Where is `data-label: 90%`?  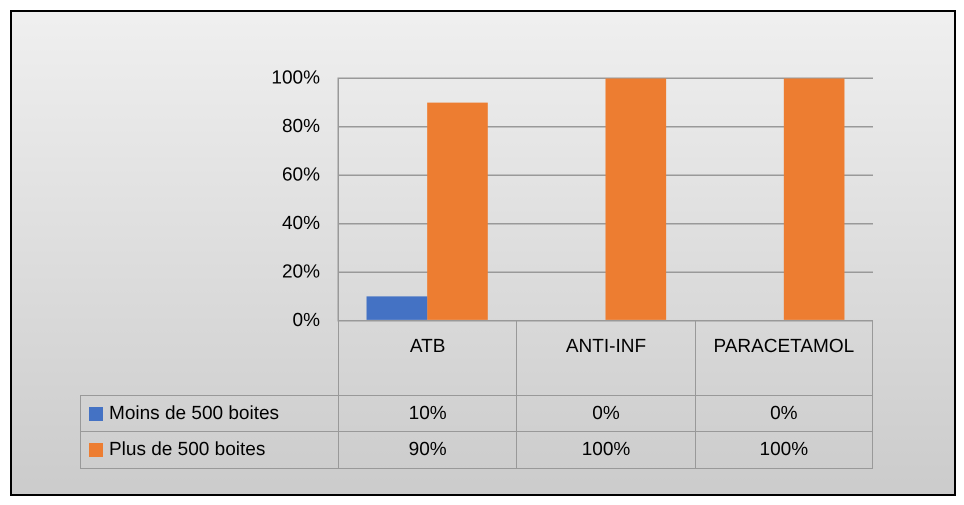 data-label: 90% is located at coordinates (427, 450).